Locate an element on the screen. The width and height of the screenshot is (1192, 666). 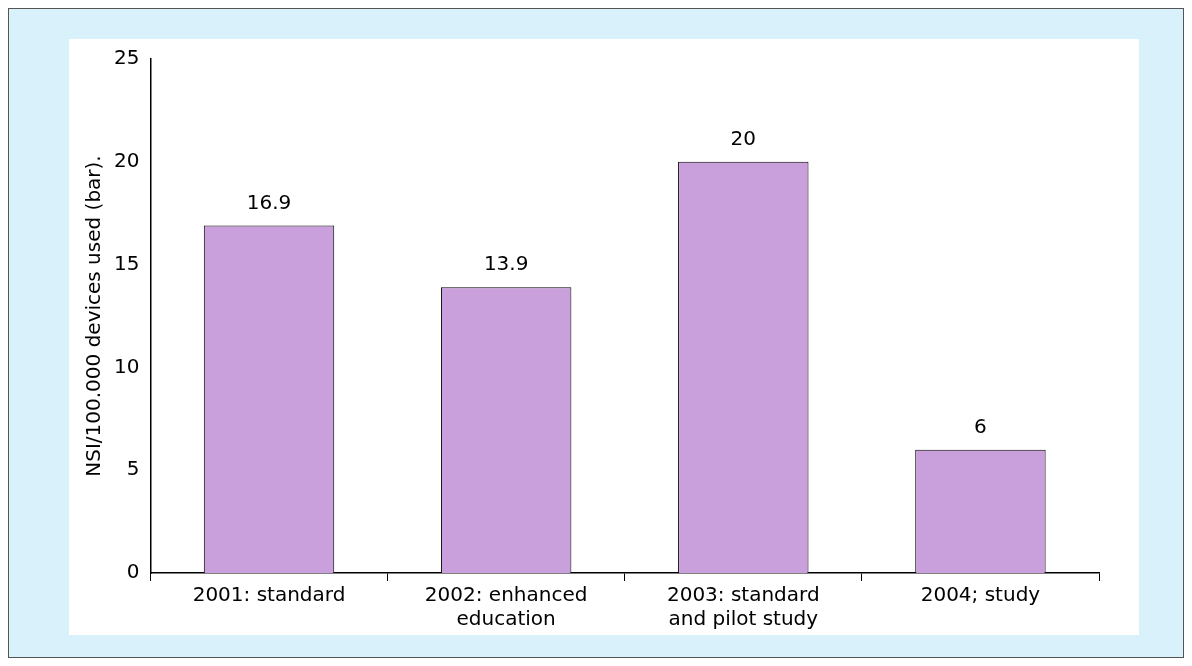
y-tick-label: 20 is located at coordinates (127, 160).